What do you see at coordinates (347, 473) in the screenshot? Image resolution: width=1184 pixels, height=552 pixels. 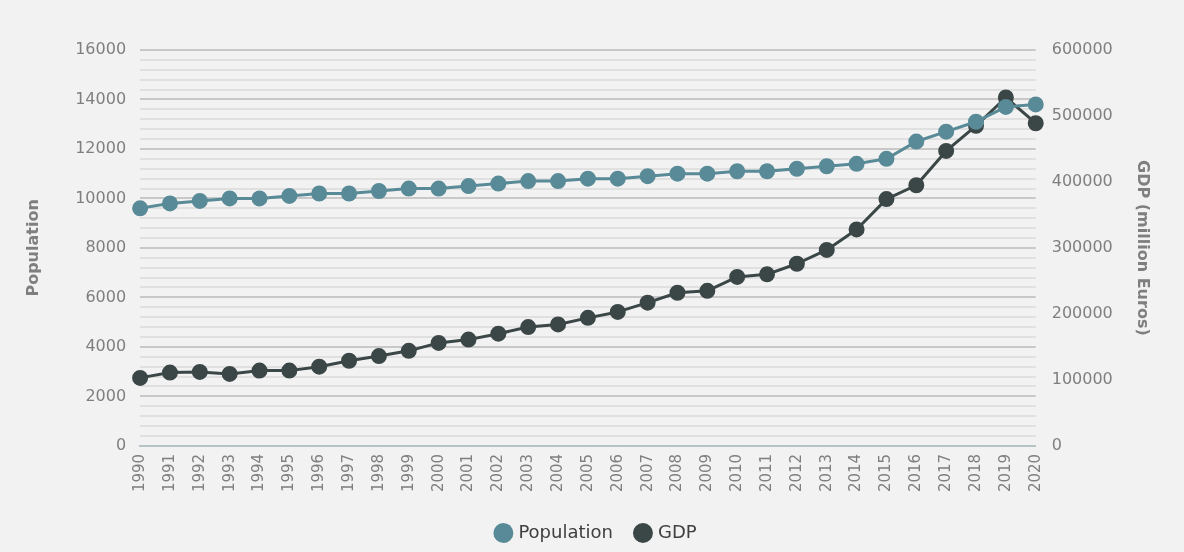 I see `x-tick-label: 1997` at bounding box center [347, 473].